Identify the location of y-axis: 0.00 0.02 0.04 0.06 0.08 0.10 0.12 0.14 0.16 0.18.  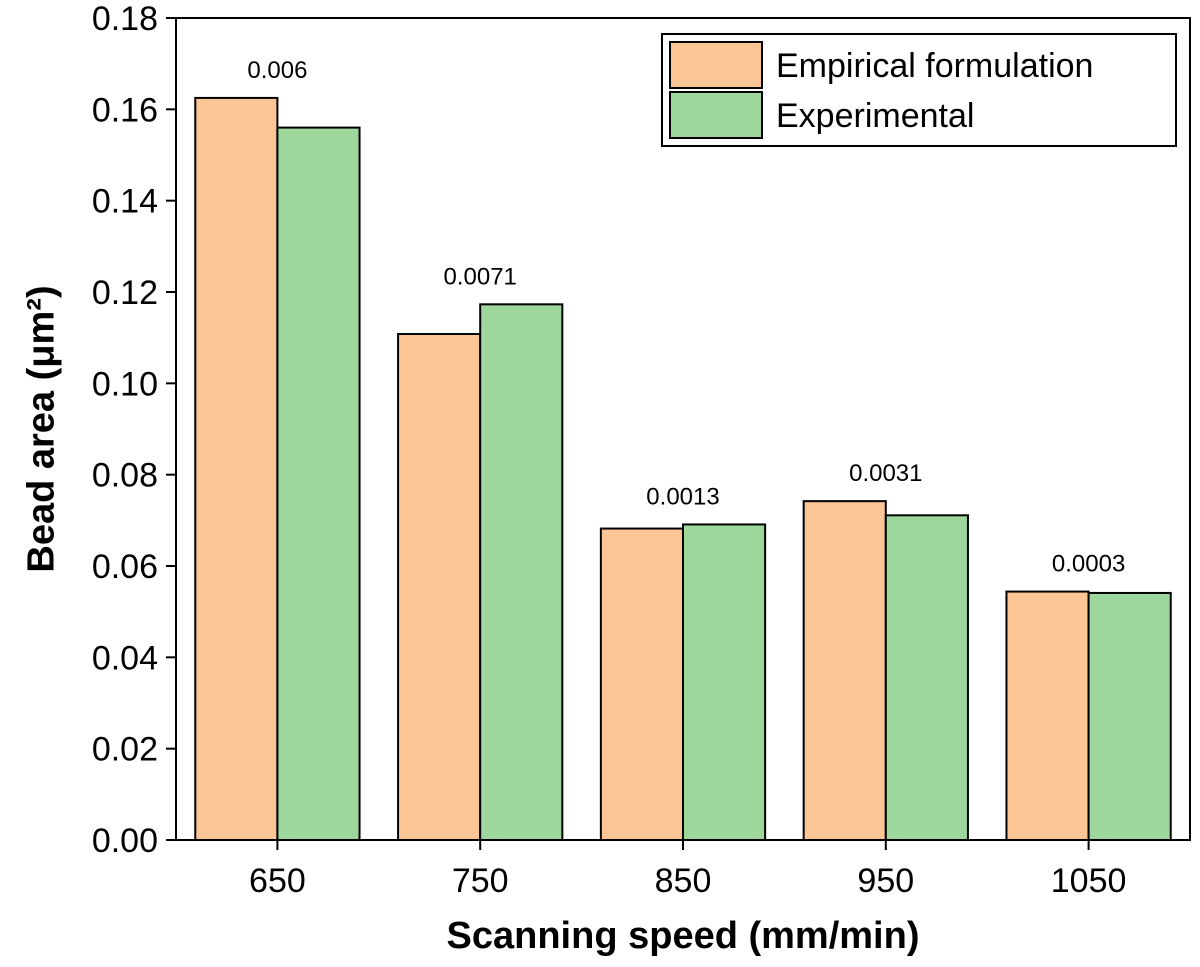
(134, 430).